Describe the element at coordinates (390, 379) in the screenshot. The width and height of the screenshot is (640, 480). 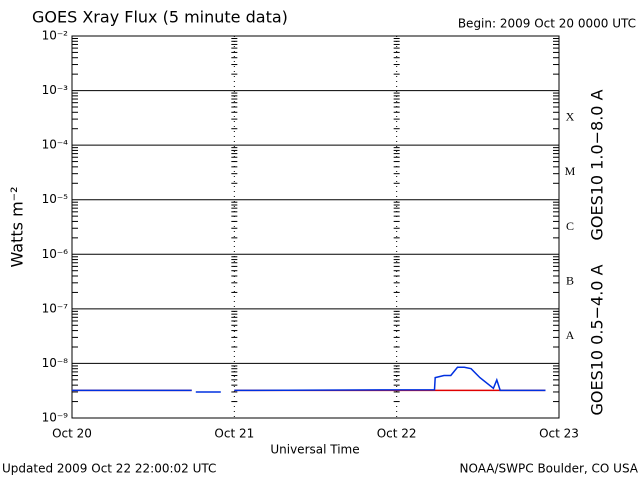
I see `series-line` at that location.